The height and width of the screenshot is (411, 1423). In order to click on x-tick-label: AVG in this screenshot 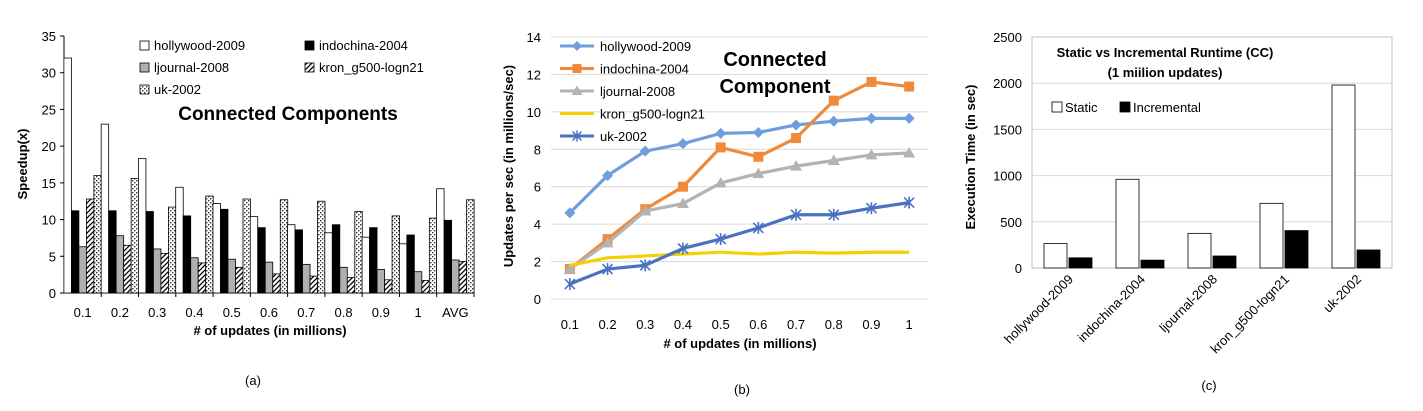, I will do `click(455, 312)`.